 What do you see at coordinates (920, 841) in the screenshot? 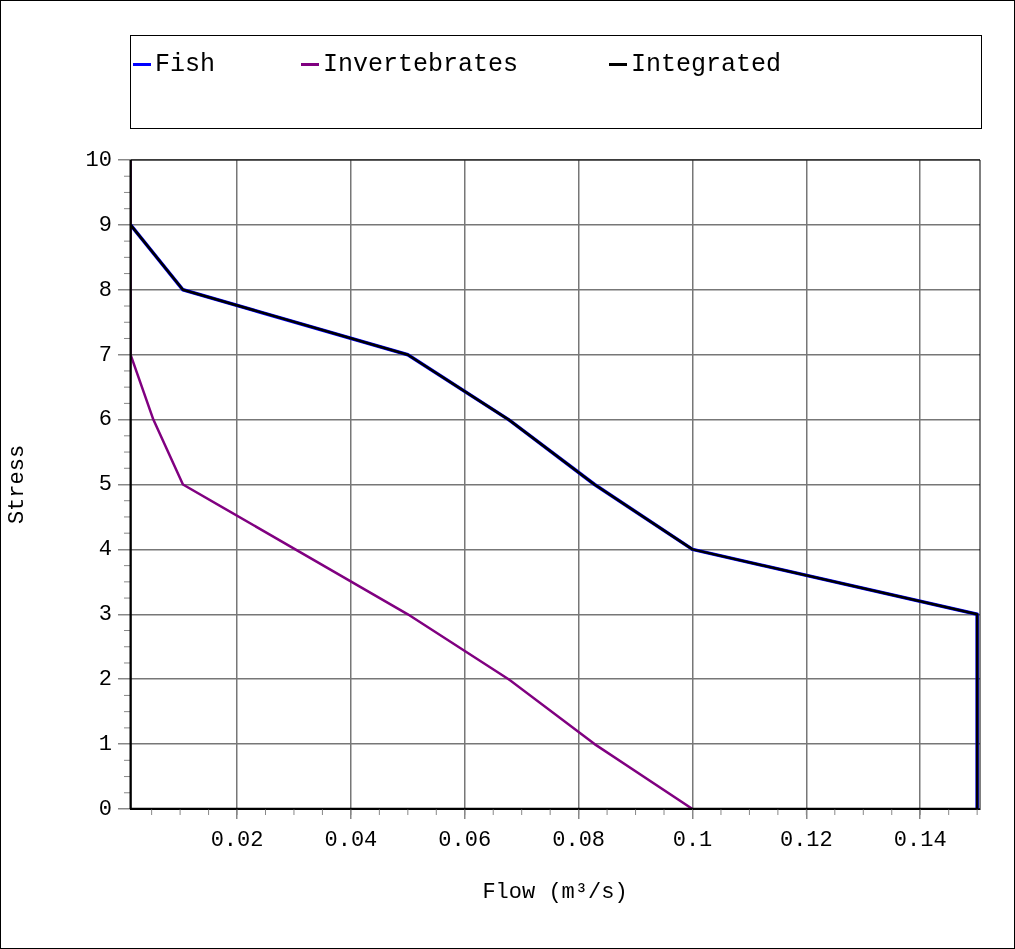
I see `x-tick-label: 0.14` at bounding box center [920, 841].